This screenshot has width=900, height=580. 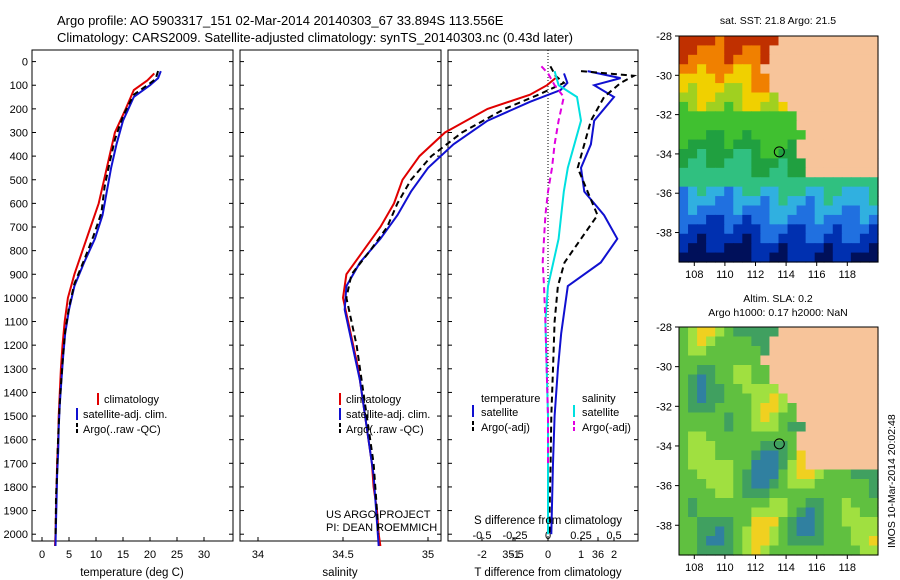 I want to click on tdiff-tick-label: -2, so click(x=482, y=555).